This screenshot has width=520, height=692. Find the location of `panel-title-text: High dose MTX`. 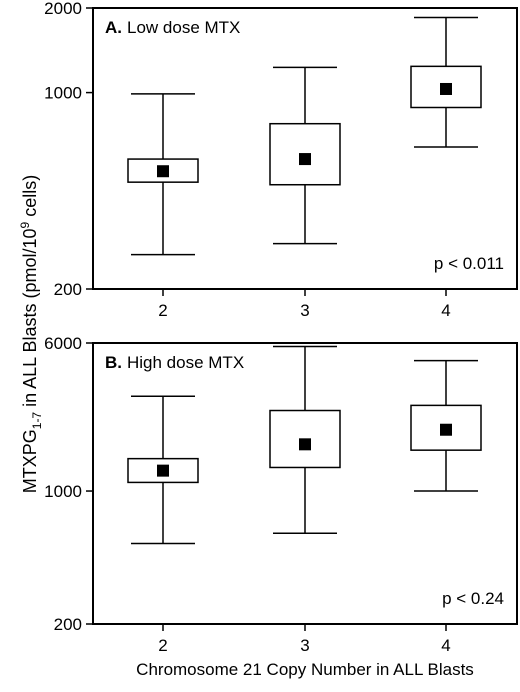

panel-title-text: High dose MTX is located at coordinates (185, 362).